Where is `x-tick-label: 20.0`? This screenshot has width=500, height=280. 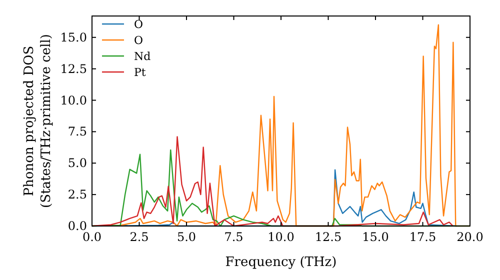
x-tick-label: 20.0 is located at coordinates (470, 237).